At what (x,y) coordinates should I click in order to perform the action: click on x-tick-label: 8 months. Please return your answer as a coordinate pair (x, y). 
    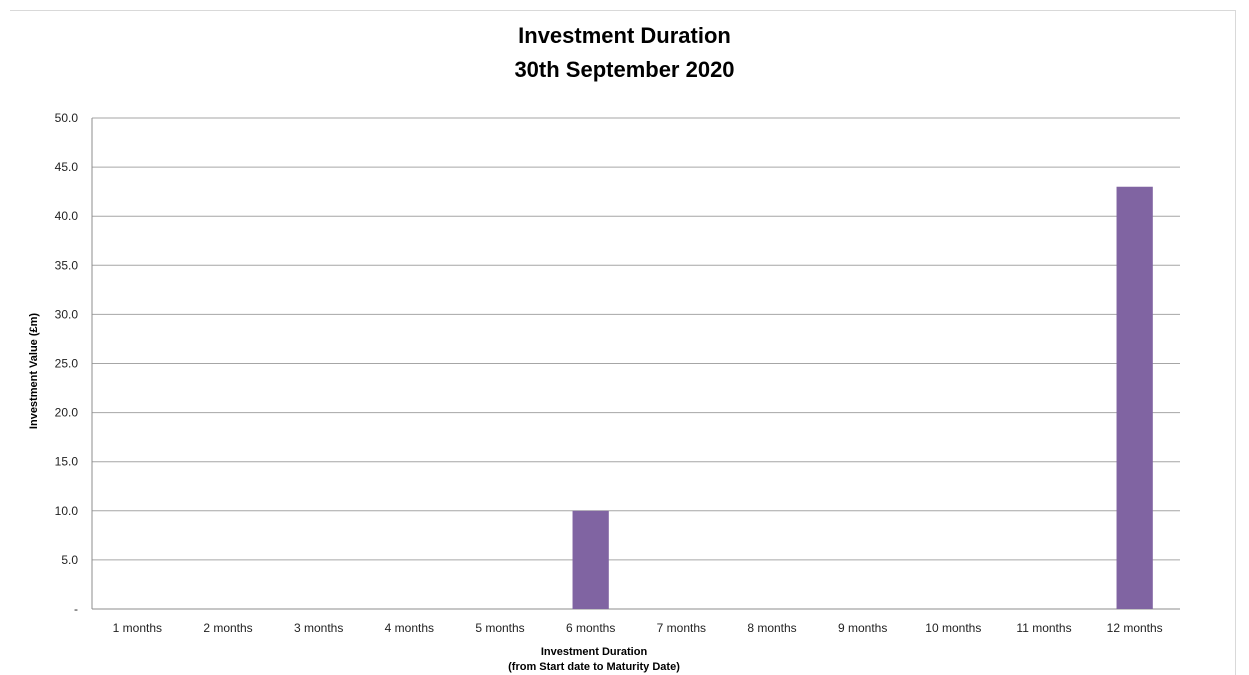
    Looking at the image, I should click on (771, 628).